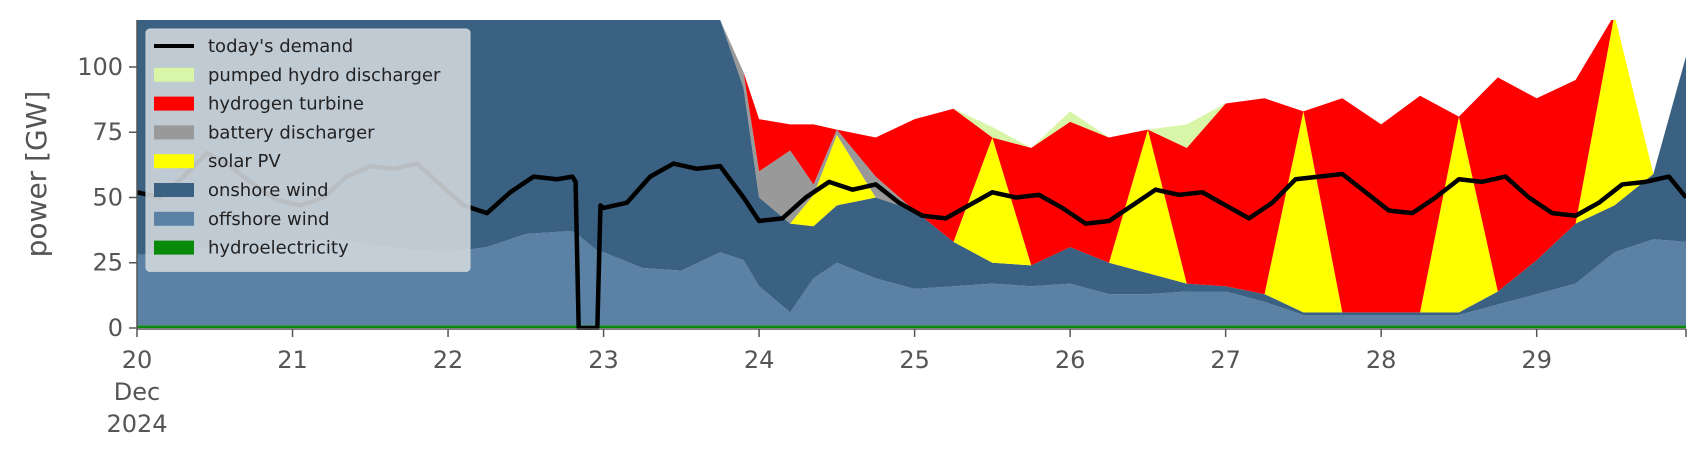  What do you see at coordinates (107, 132) in the screenshot?
I see `y-tick-label: 75` at bounding box center [107, 132].